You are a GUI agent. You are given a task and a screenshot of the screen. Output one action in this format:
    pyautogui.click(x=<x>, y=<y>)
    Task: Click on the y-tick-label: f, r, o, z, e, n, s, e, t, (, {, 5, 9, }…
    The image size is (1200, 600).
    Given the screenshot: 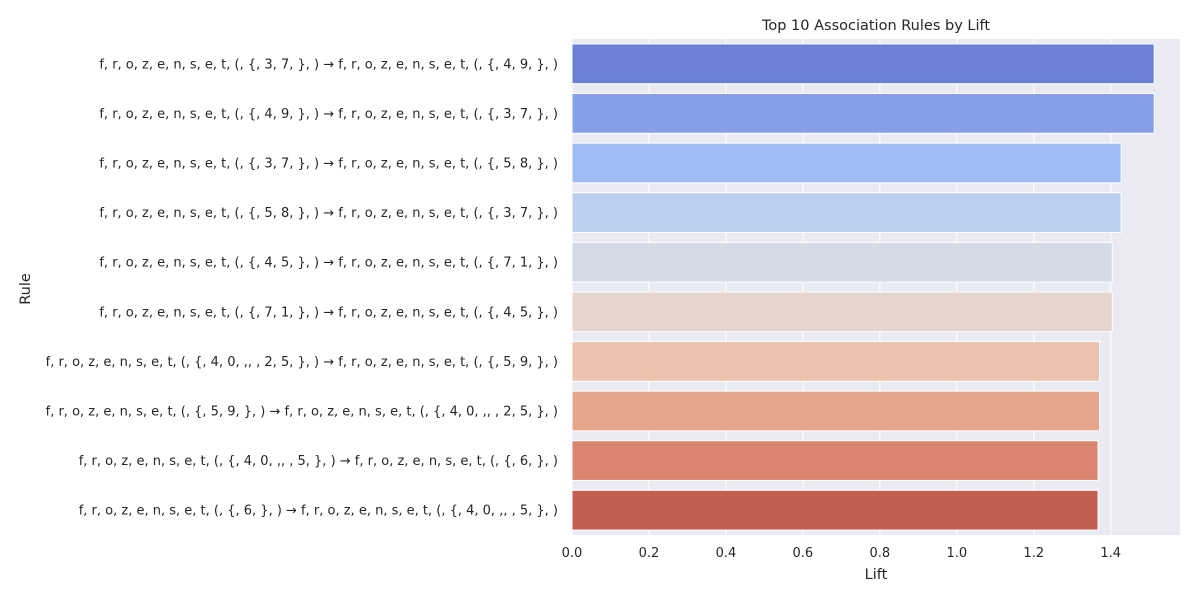 What is the action you would take?
    pyautogui.click(x=302, y=412)
    